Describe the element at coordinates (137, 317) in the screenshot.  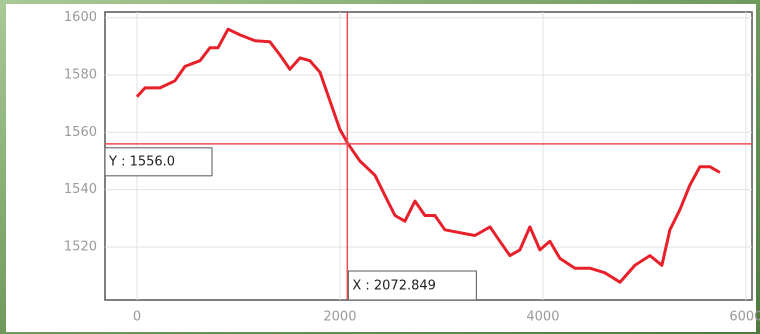
I see `x-tick-label: 0` at that location.